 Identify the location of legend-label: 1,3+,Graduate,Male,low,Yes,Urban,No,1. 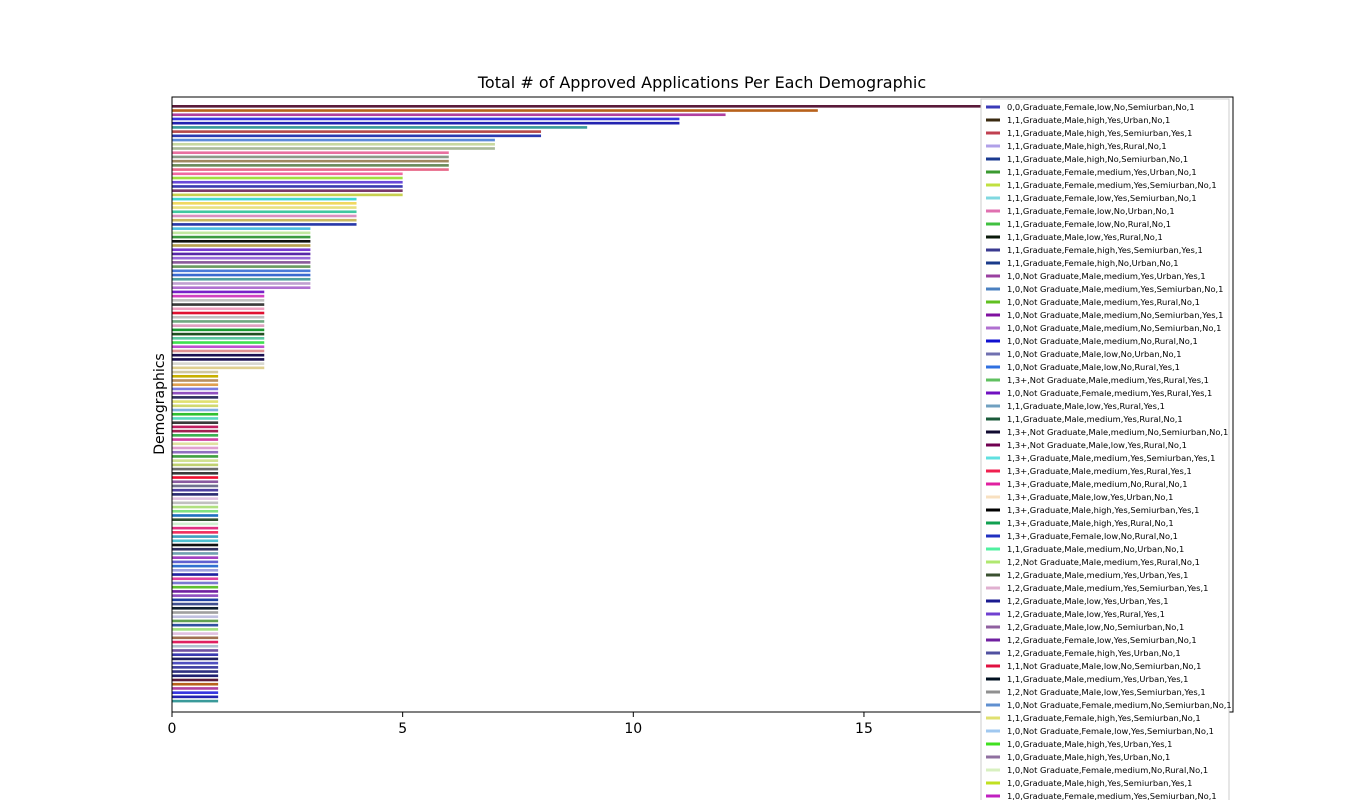
(1090, 497).